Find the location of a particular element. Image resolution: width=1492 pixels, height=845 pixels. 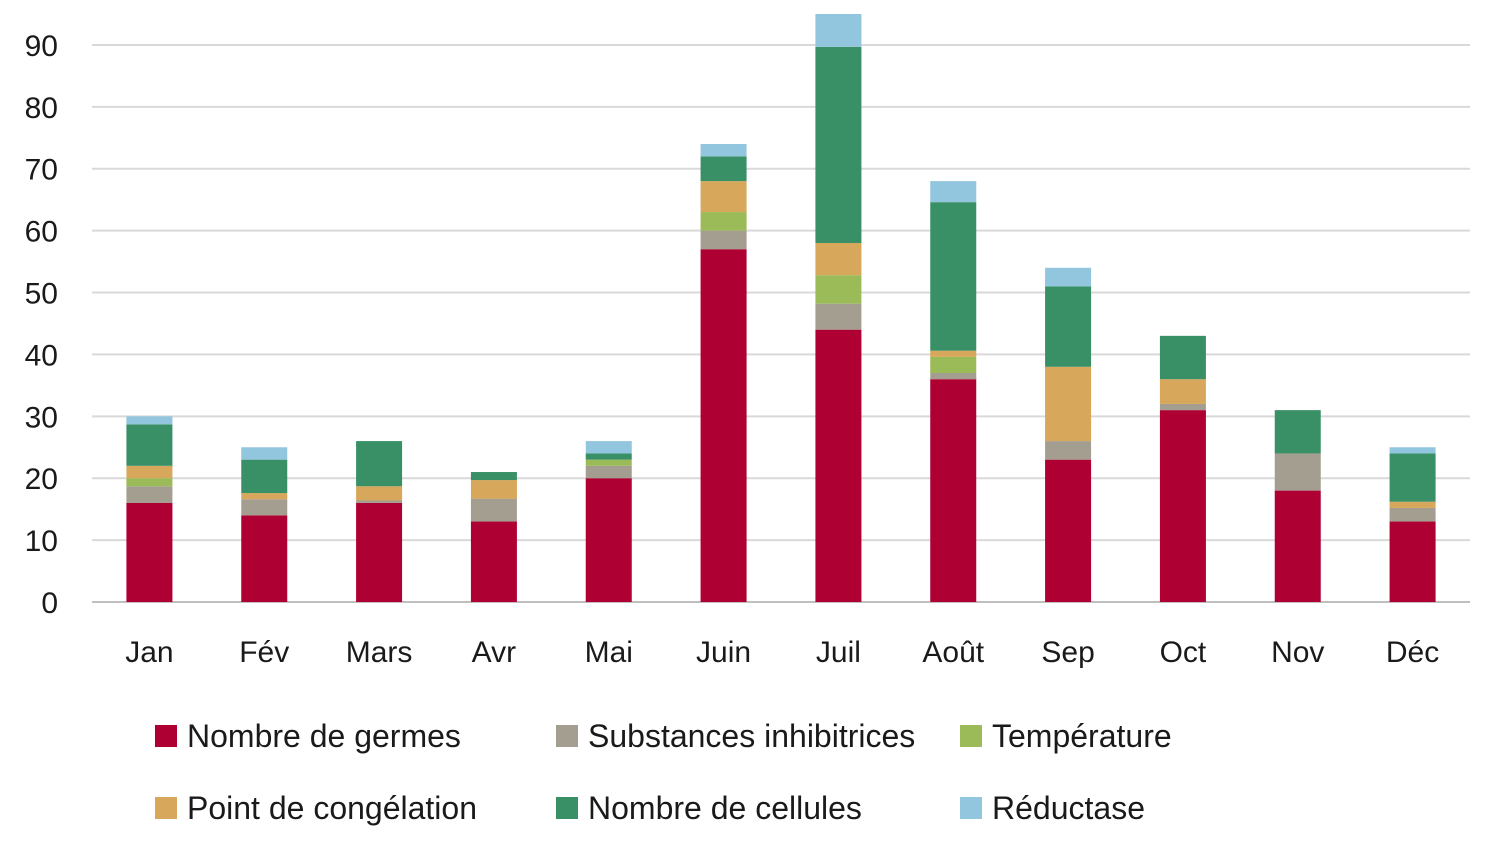

bar-stack-oct is located at coordinates (1182, 468).